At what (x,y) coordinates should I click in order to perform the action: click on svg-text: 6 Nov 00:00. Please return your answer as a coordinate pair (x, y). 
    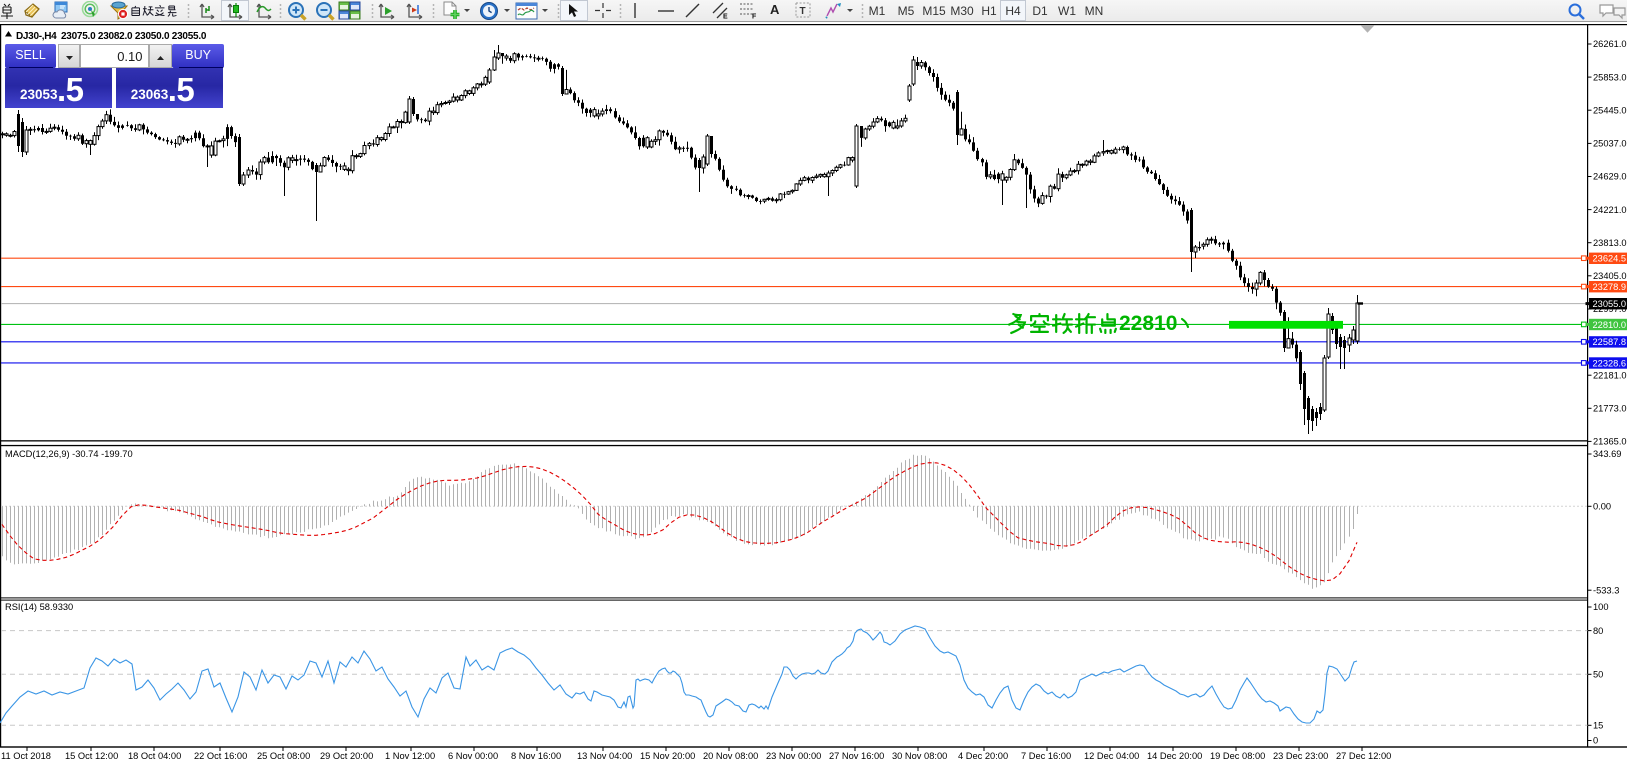
    Looking at the image, I should click on (473, 756).